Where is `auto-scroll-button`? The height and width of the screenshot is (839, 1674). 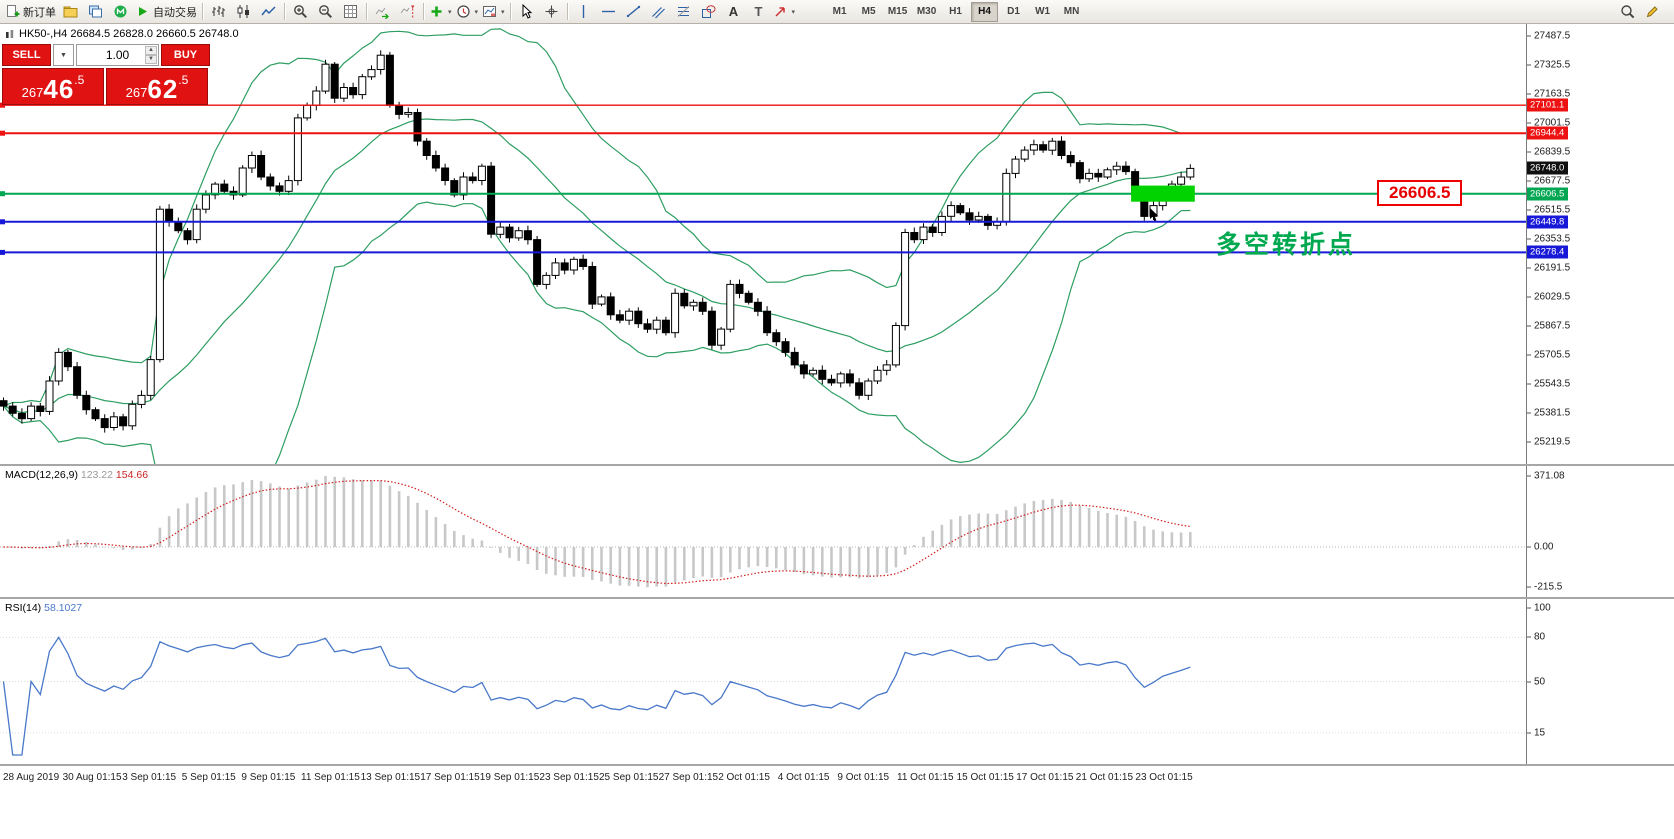
auto-scroll-button is located at coordinates (382, 12).